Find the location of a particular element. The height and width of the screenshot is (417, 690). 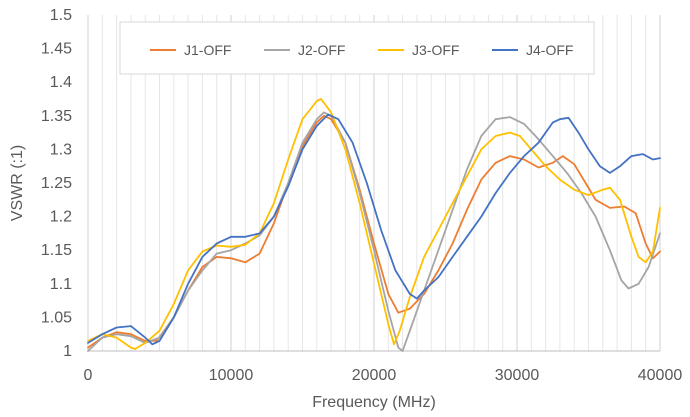

y-tick-label: 1.05 is located at coordinates (56, 317).